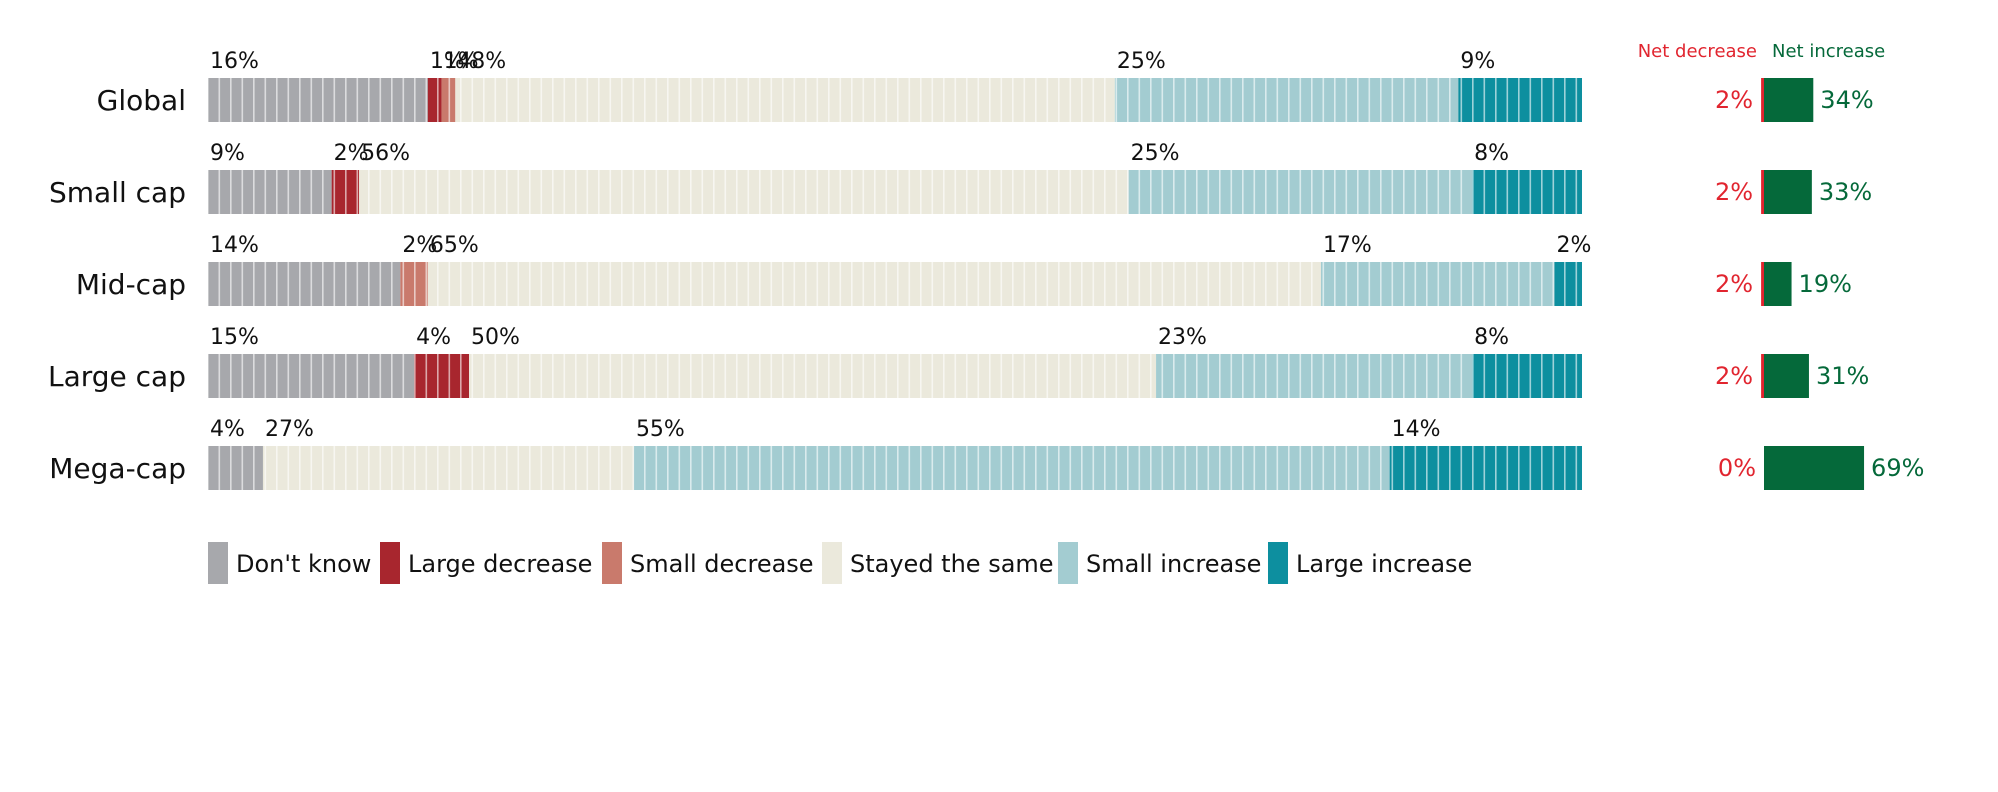 The image size is (1998, 792). Describe the element at coordinates (1384, 564) in the screenshot. I see `legend-label-large-increase: Large increase` at that location.